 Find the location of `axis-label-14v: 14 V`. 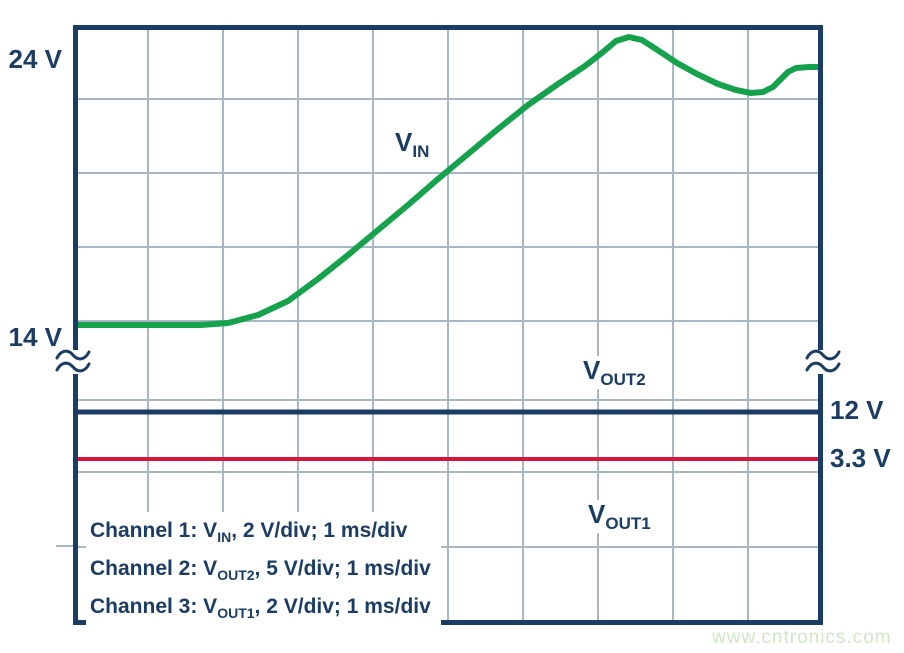

axis-label-14v: 14 V is located at coordinates (35, 337).